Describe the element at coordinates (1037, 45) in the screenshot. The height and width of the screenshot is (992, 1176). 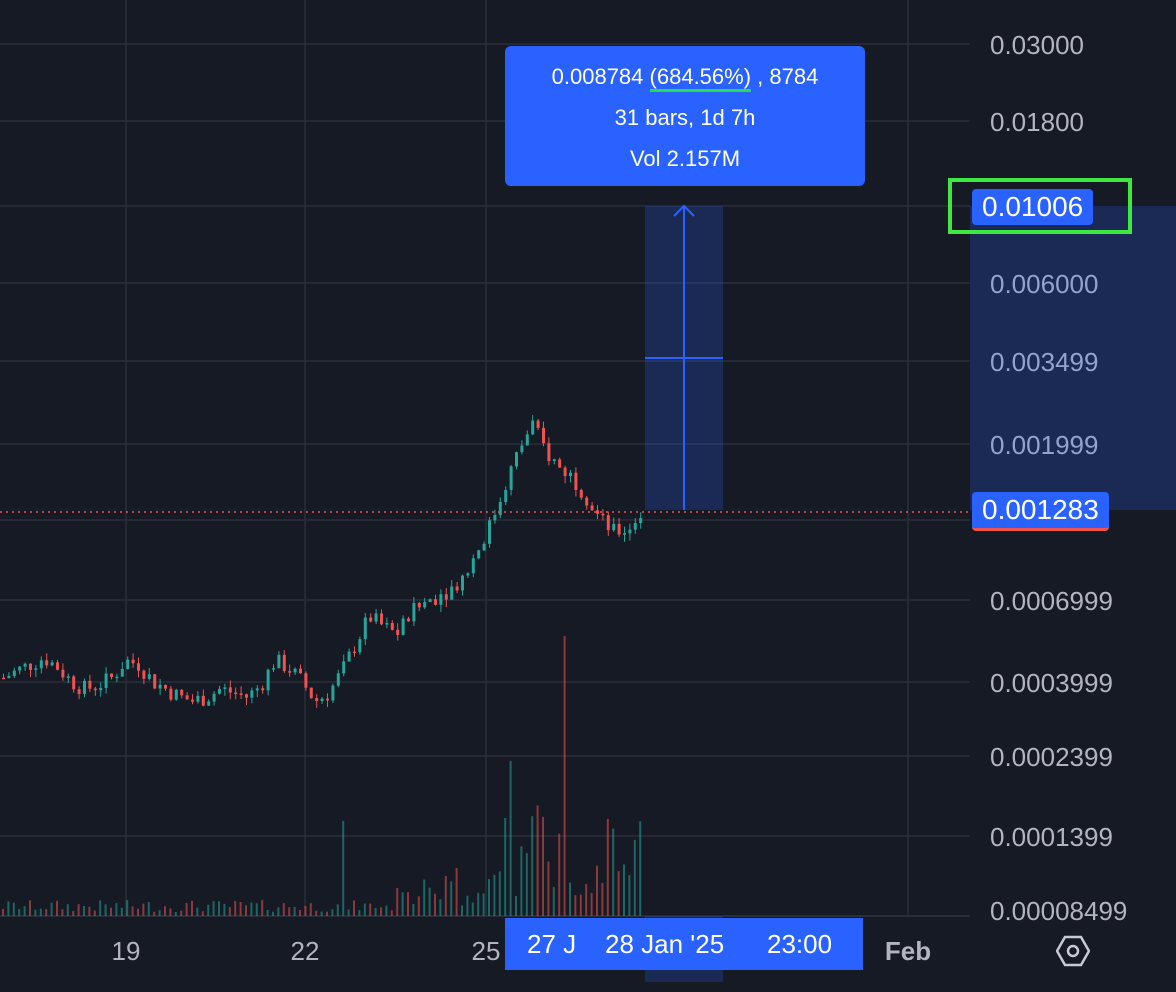
I see `y-tick-label: 0.03000` at that location.